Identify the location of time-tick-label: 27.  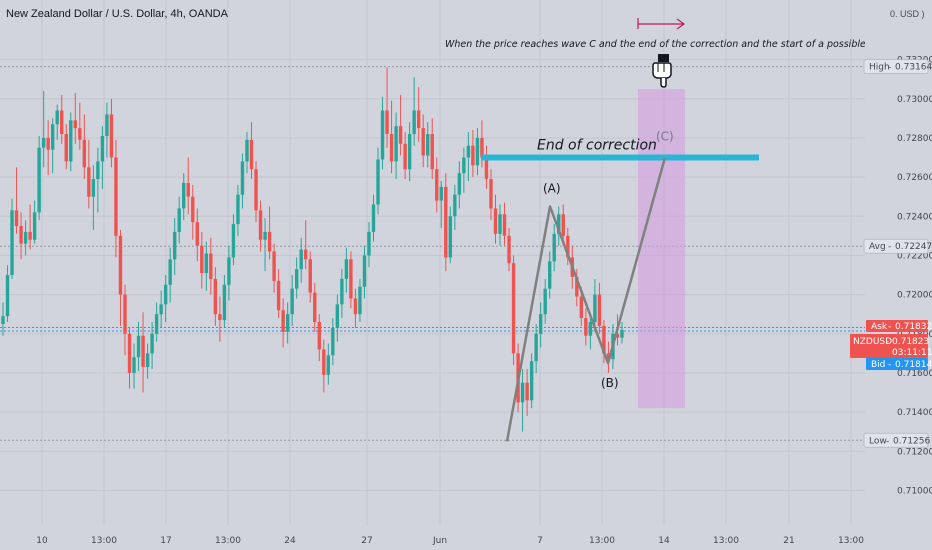
(366, 541).